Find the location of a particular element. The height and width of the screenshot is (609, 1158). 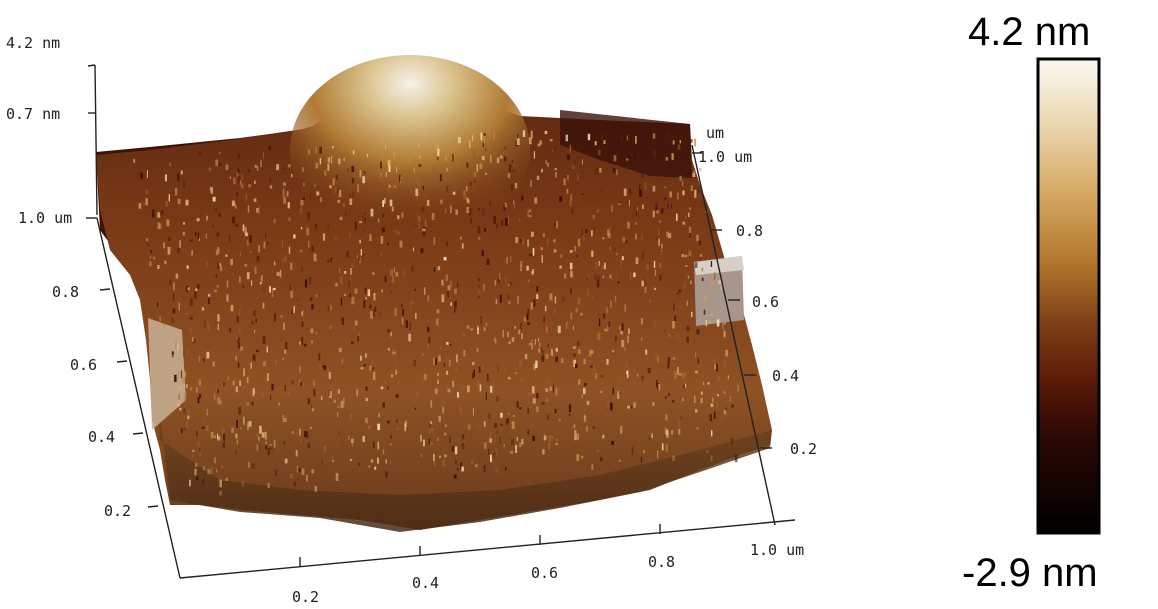

left-tick-label-02: 0.2 is located at coordinates (117, 511).